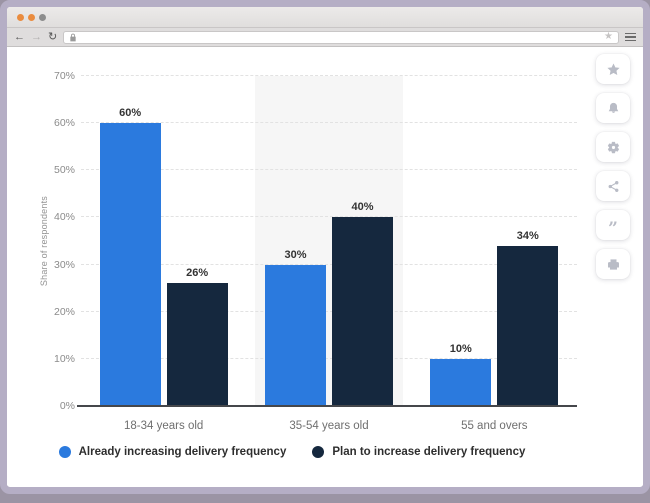 This screenshot has width=650, height=503. Describe the element at coordinates (528, 318) in the screenshot. I see `bar-series2-cat3: 34%` at that location.